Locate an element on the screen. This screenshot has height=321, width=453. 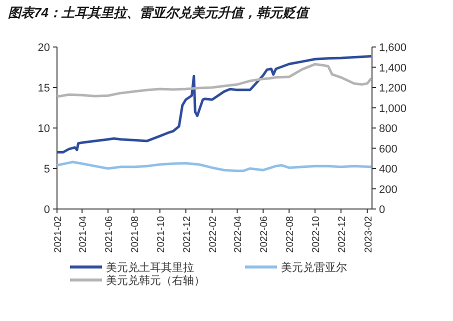
title: 图表74：土耳其里拉、雷亚尔兑美元升值，韩元贬值 is located at coordinates (158, 12).